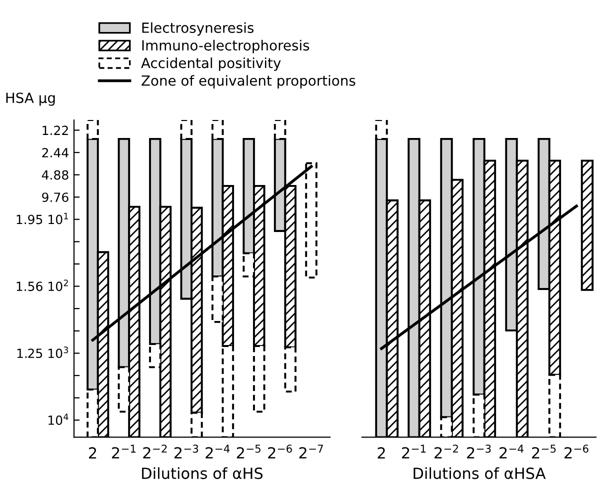 The height and width of the screenshot is (494, 604). Describe the element at coordinates (30, 99) in the screenshot. I see `y-axis-title: HSA μg` at that location.